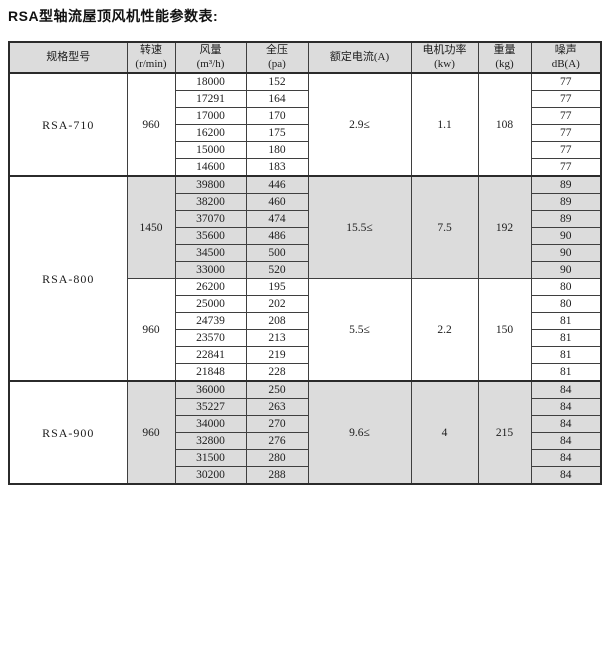  Describe the element at coordinates (359, 57) in the screenshot. I see `header-current: 额定电流(A)` at that location.